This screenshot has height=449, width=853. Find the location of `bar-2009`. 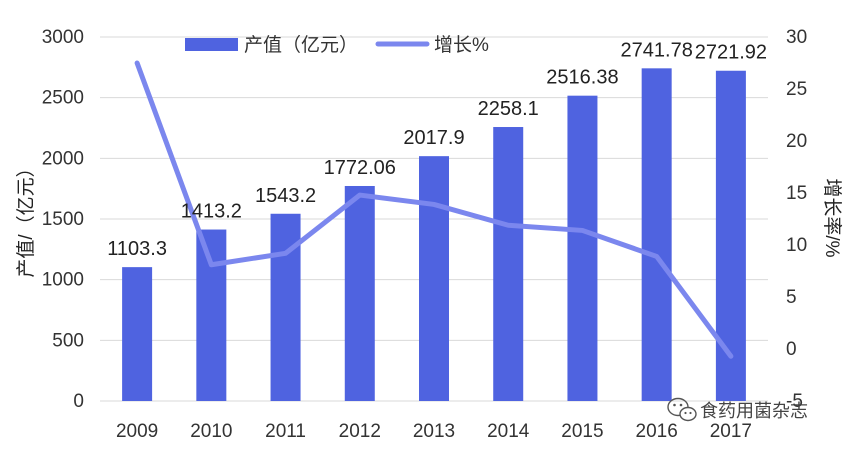

bar-2009 is located at coordinates (137, 334).